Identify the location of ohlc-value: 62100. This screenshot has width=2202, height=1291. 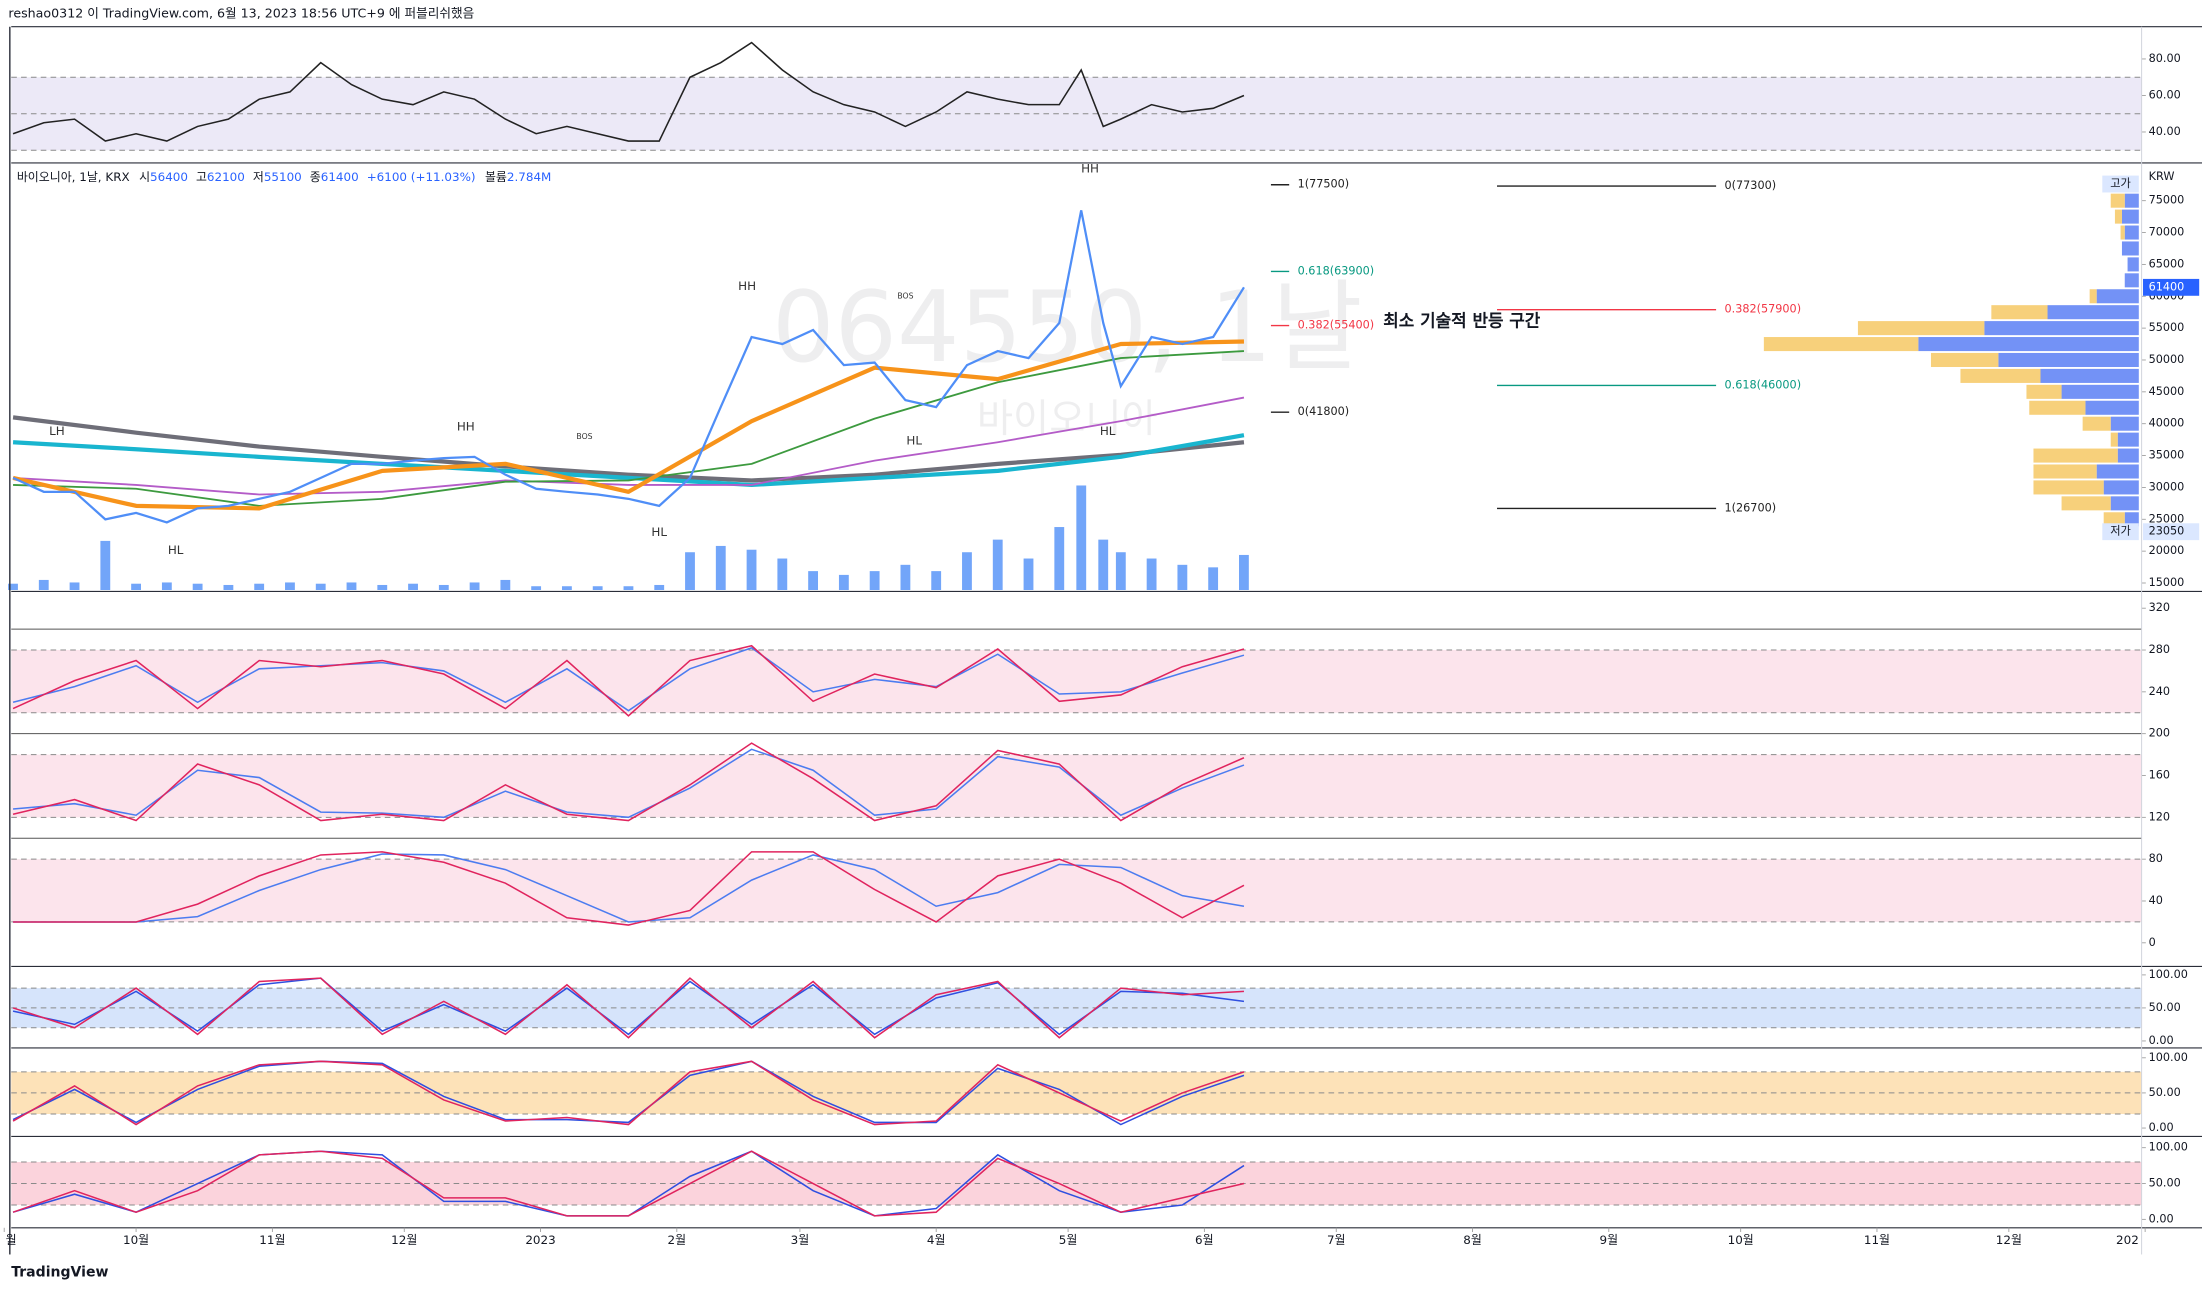
(226, 177).